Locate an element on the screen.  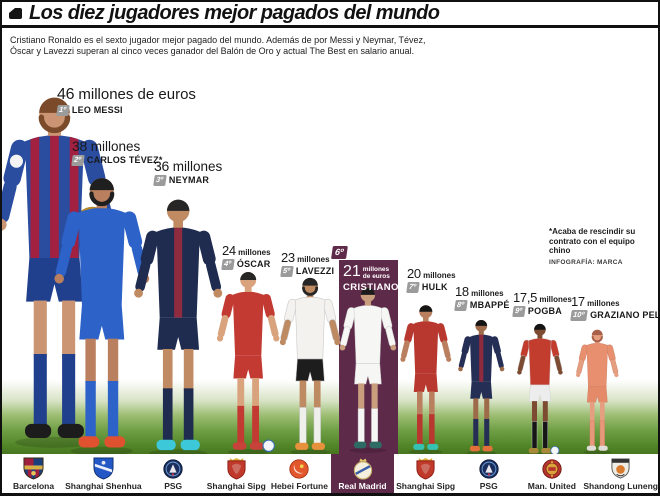
realmadrid-crest-icon is located at coordinates (363, 468).